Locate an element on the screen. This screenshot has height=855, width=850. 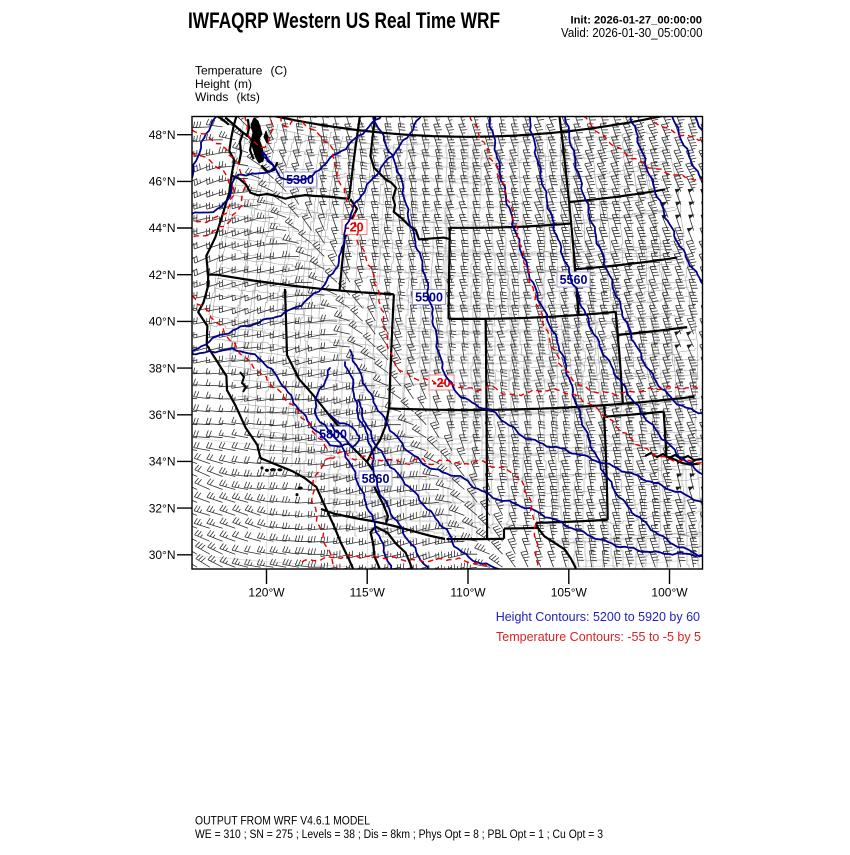
svg-text: Init: 2026-01-27_00:00:00 is located at coordinates (637, 21).